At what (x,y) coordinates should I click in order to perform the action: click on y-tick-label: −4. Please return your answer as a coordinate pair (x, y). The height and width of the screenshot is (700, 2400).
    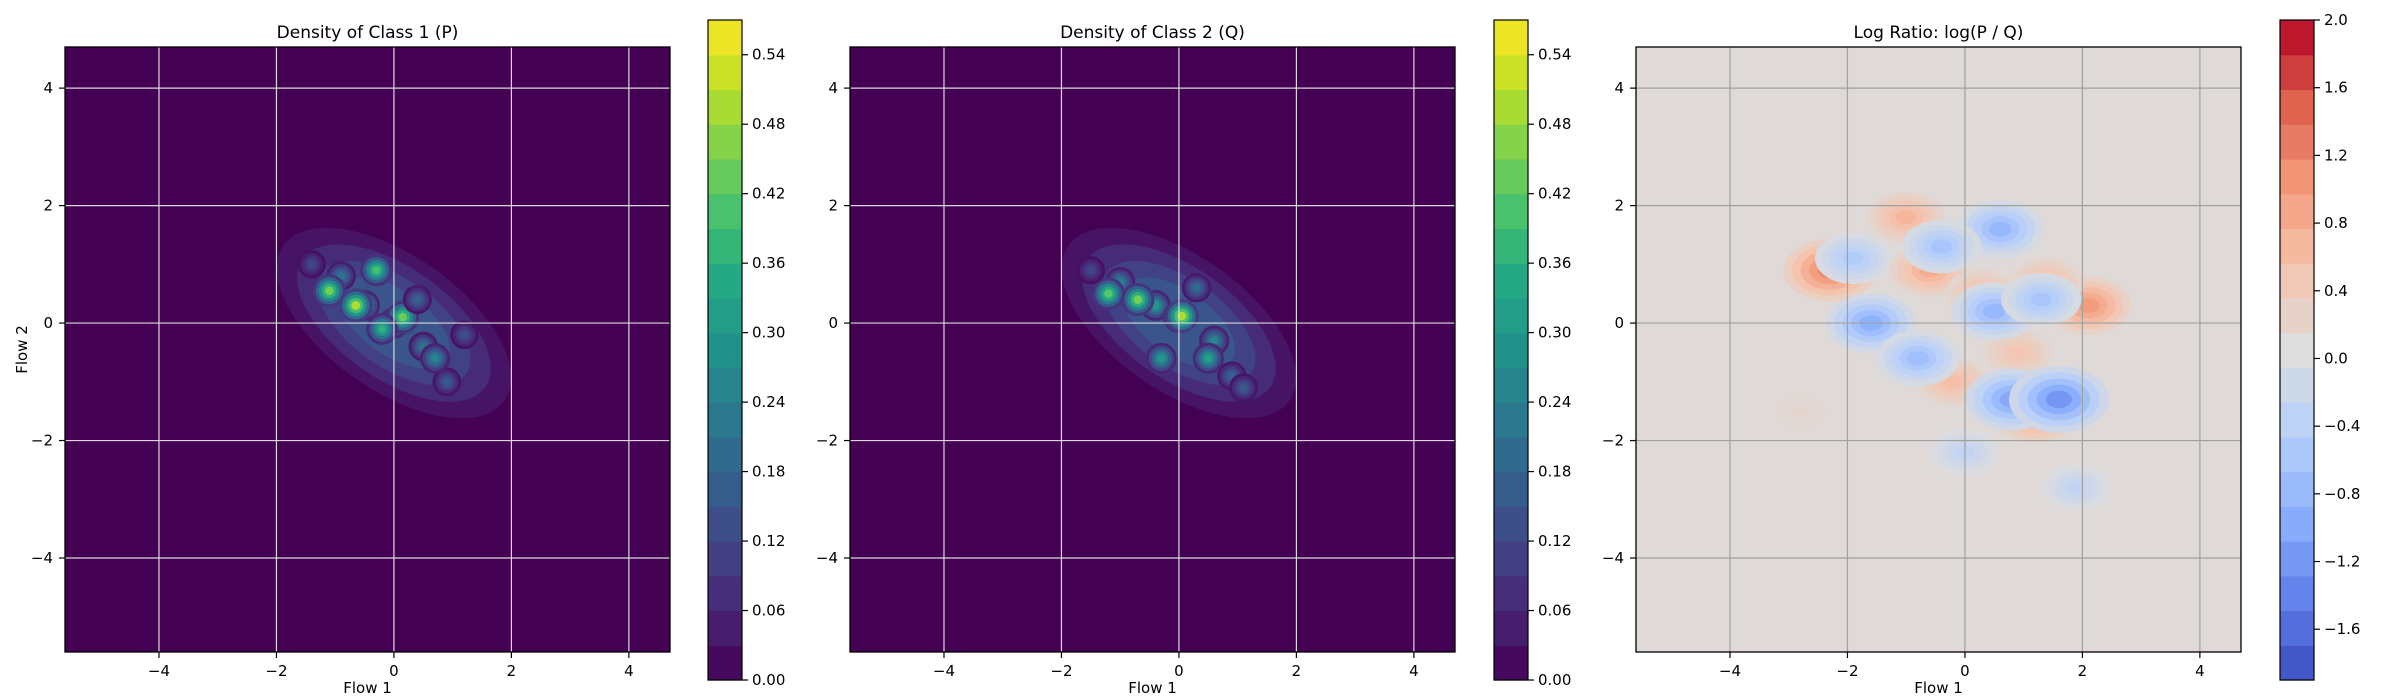
    Looking at the image, I should click on (827, 558).